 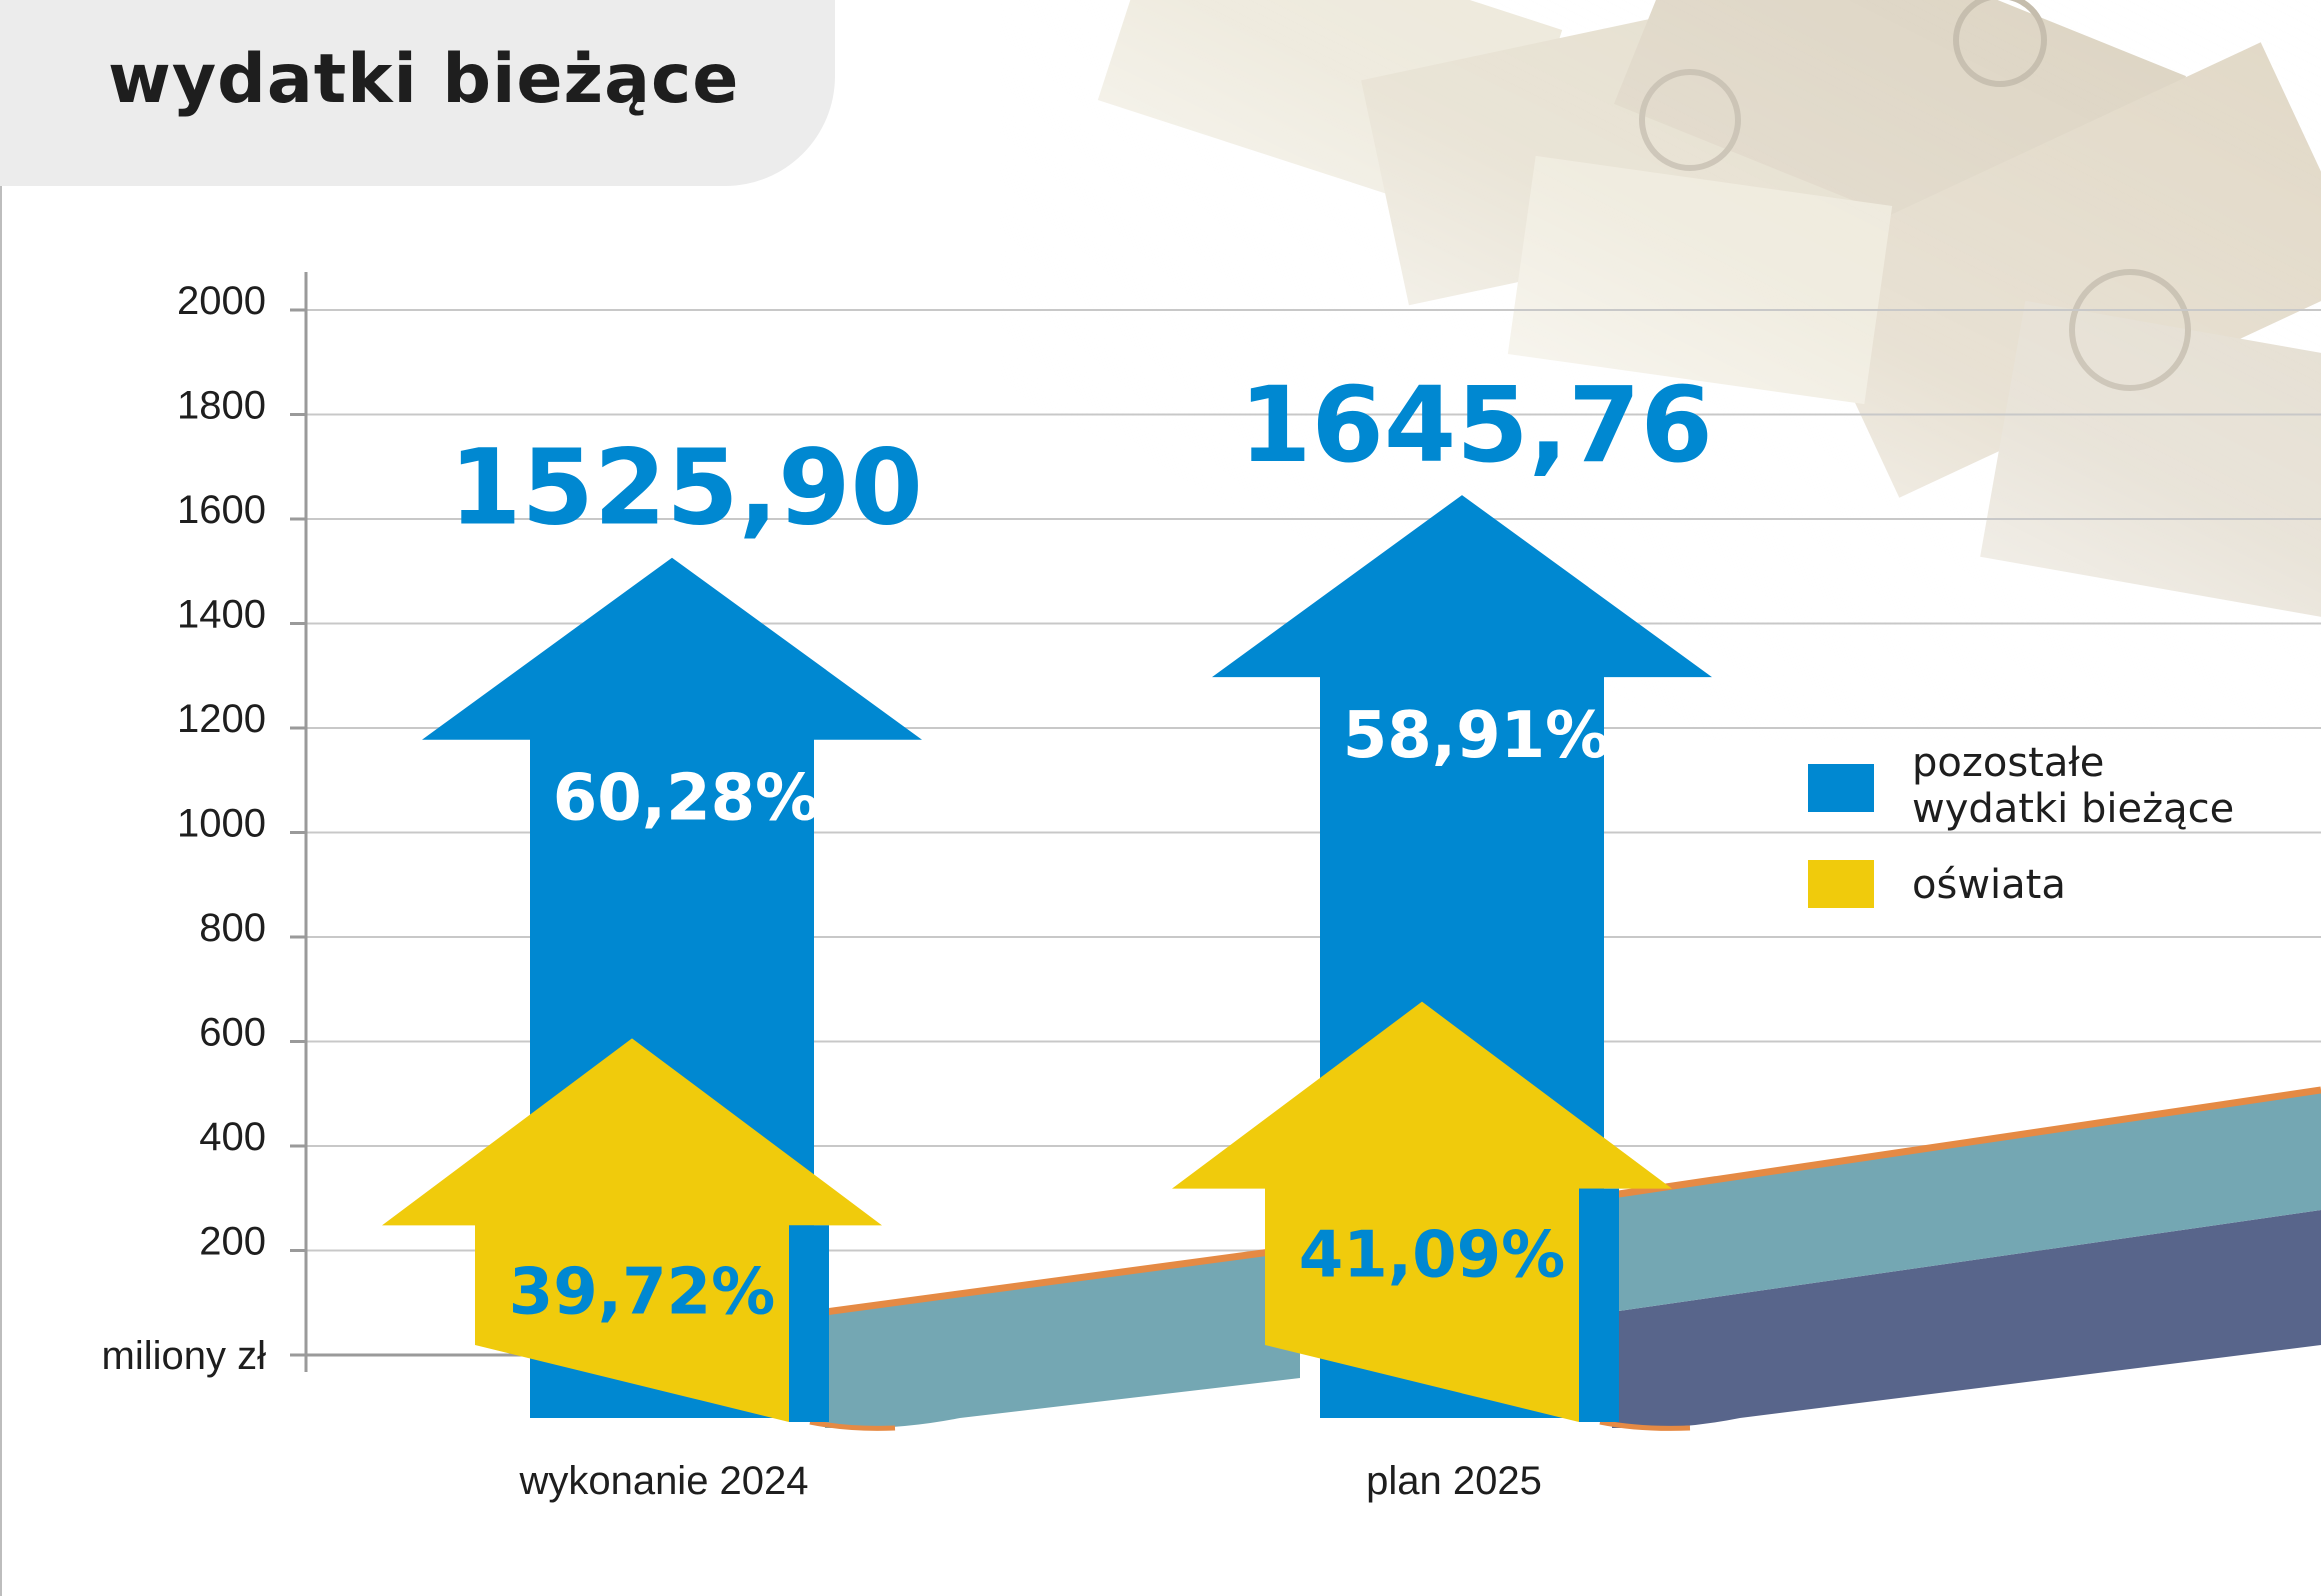 I want to click on y-tick-label: 2000, so click(x=221, y=301).